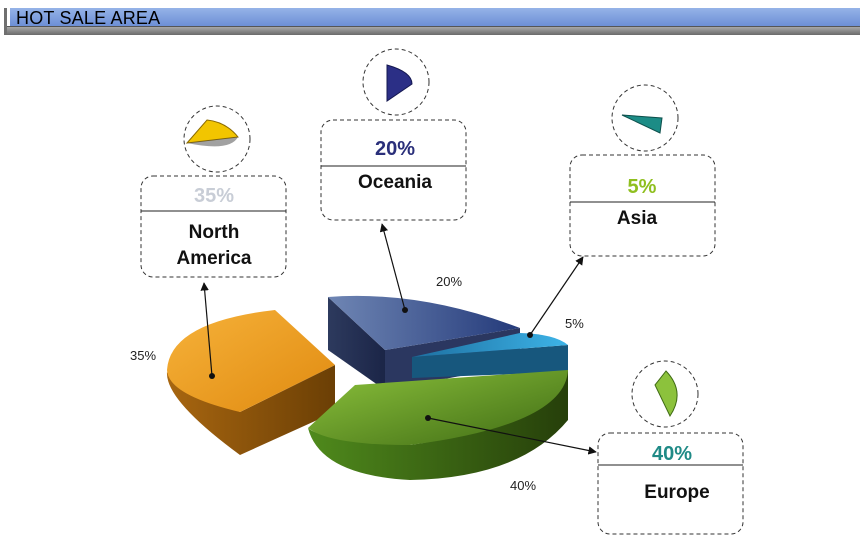 The width and height of the screenshot is (865, 548). What do you see at coordinates (676, 492) in the screenshot?
I see `box-name-europe: Europe` at bounding box center [676, 492].